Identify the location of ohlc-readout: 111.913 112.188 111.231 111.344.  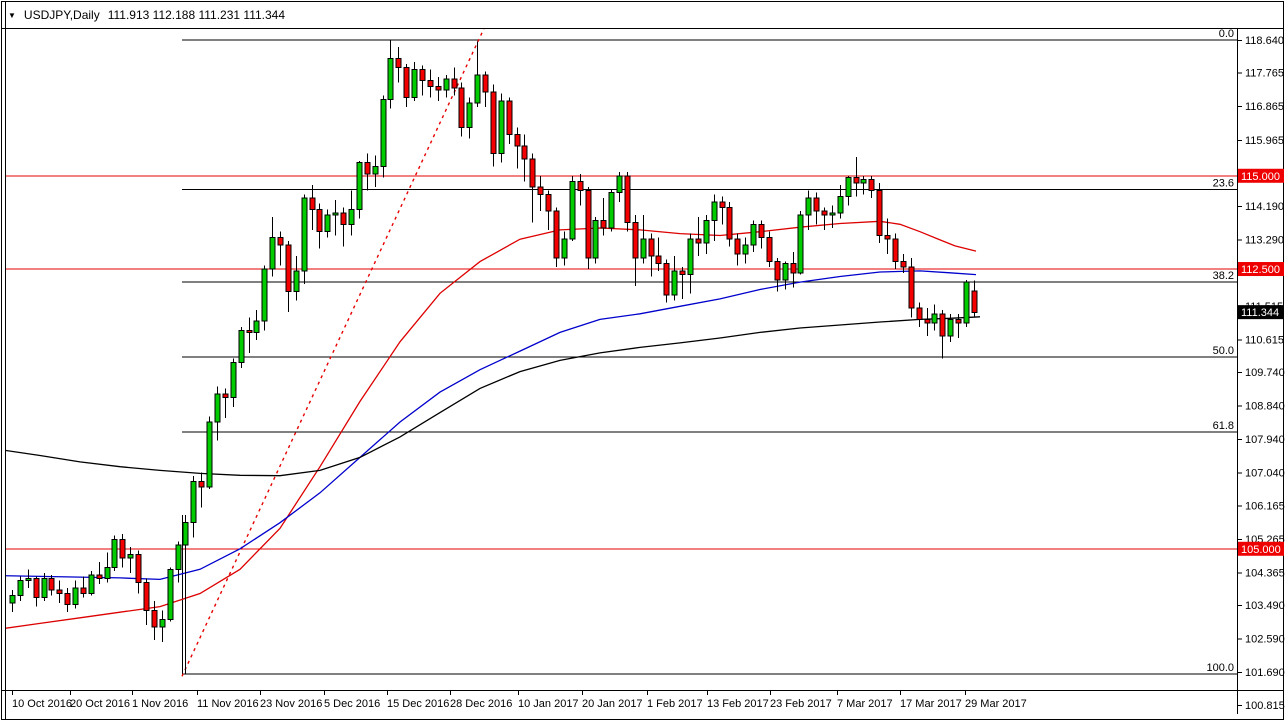
(196, 15).